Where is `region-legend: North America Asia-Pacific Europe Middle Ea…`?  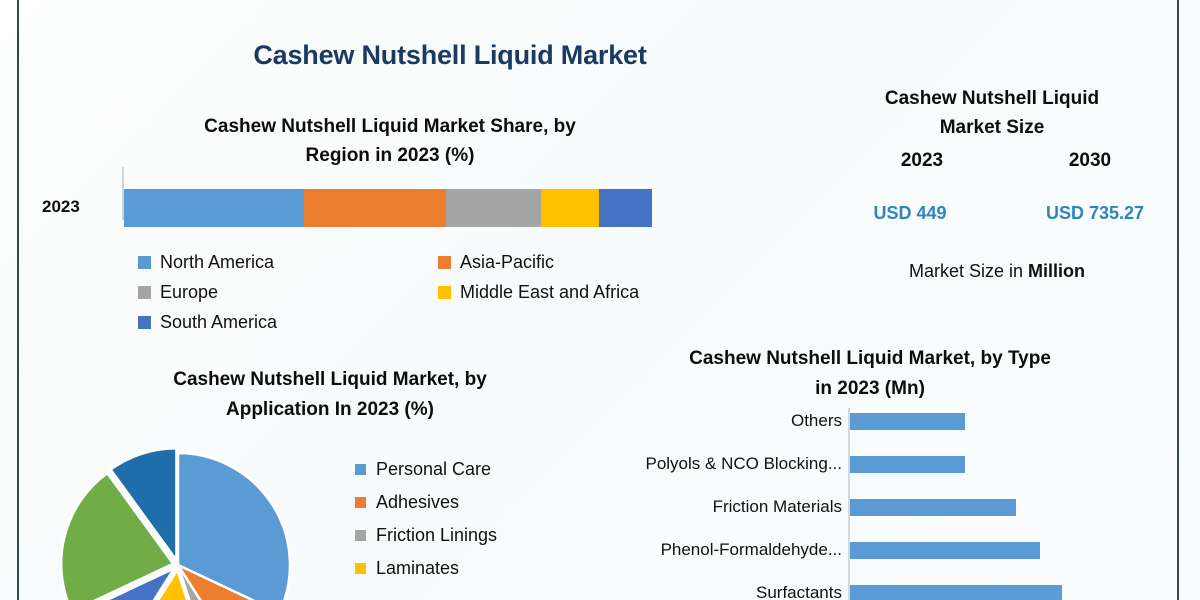
region-legend: North America Asia-Pacific Europe Middle Ea… is located at coordinates (418, 292).